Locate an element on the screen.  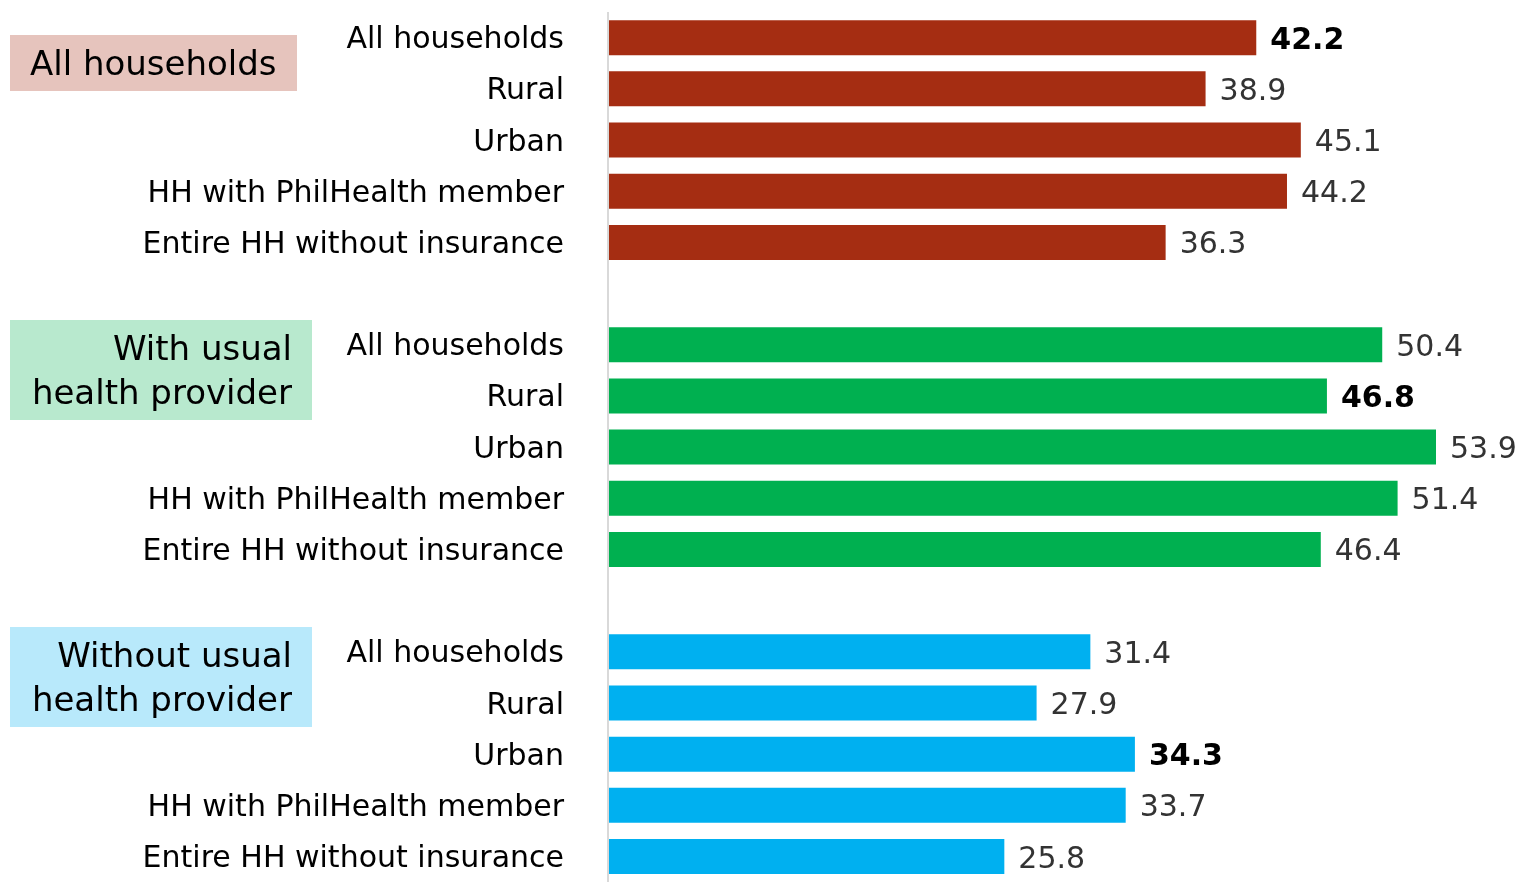
data-label: 42.2 is located at coordinates (1307, 38).